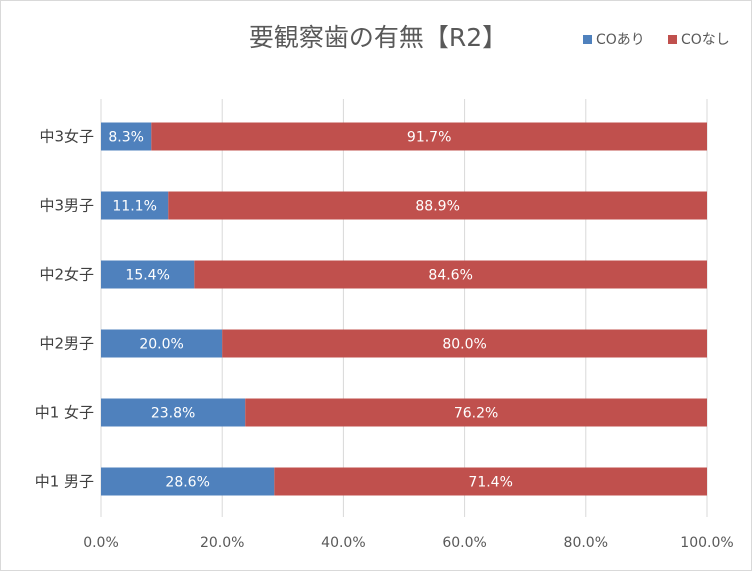 The height and width of the screenshot is (571, 752). What do you see at coordinates (66, 275) in the screenshot?
I see `category-label: 中2女子` at bounding box center [66, 275].